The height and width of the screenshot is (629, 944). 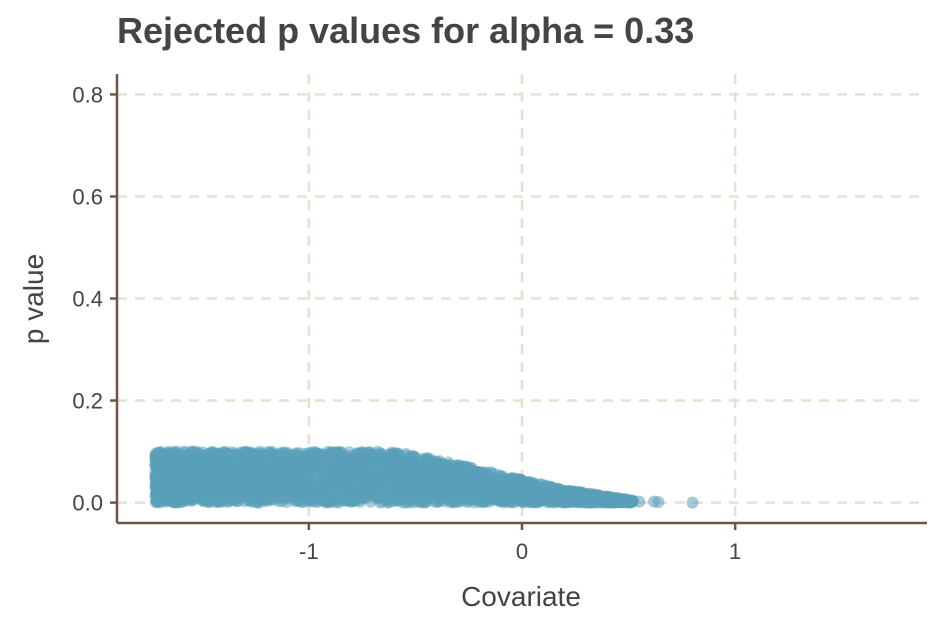 I want to click on x-tick-label: -1, so click(x=309, y=551).